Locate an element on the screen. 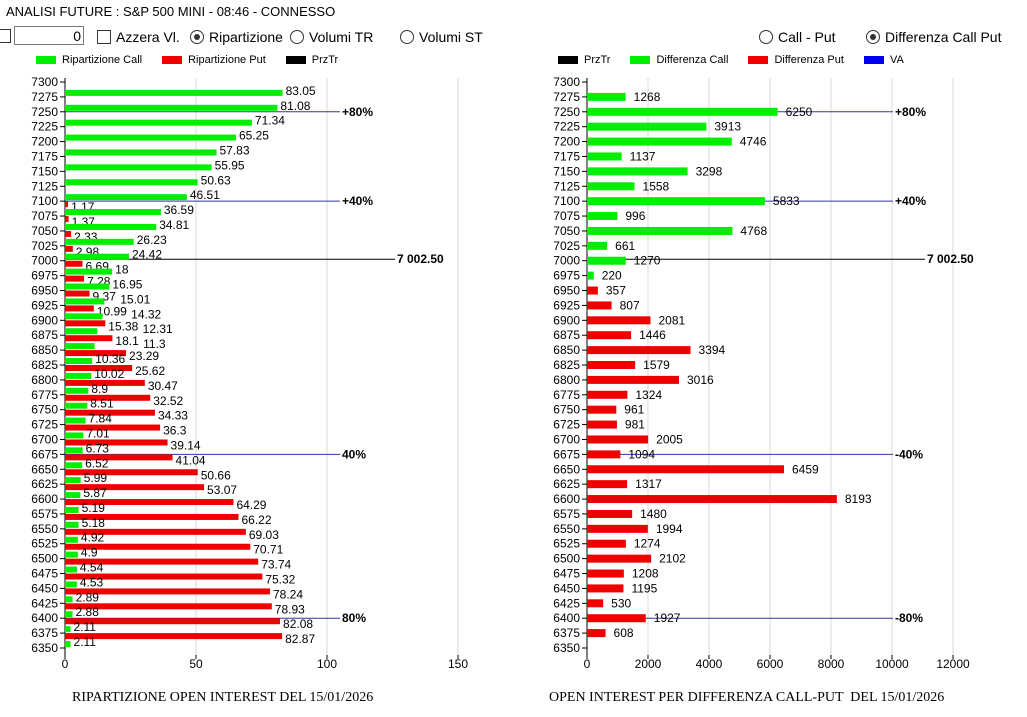  y-tick-label: 6575 is located at coordinates (44, 514).